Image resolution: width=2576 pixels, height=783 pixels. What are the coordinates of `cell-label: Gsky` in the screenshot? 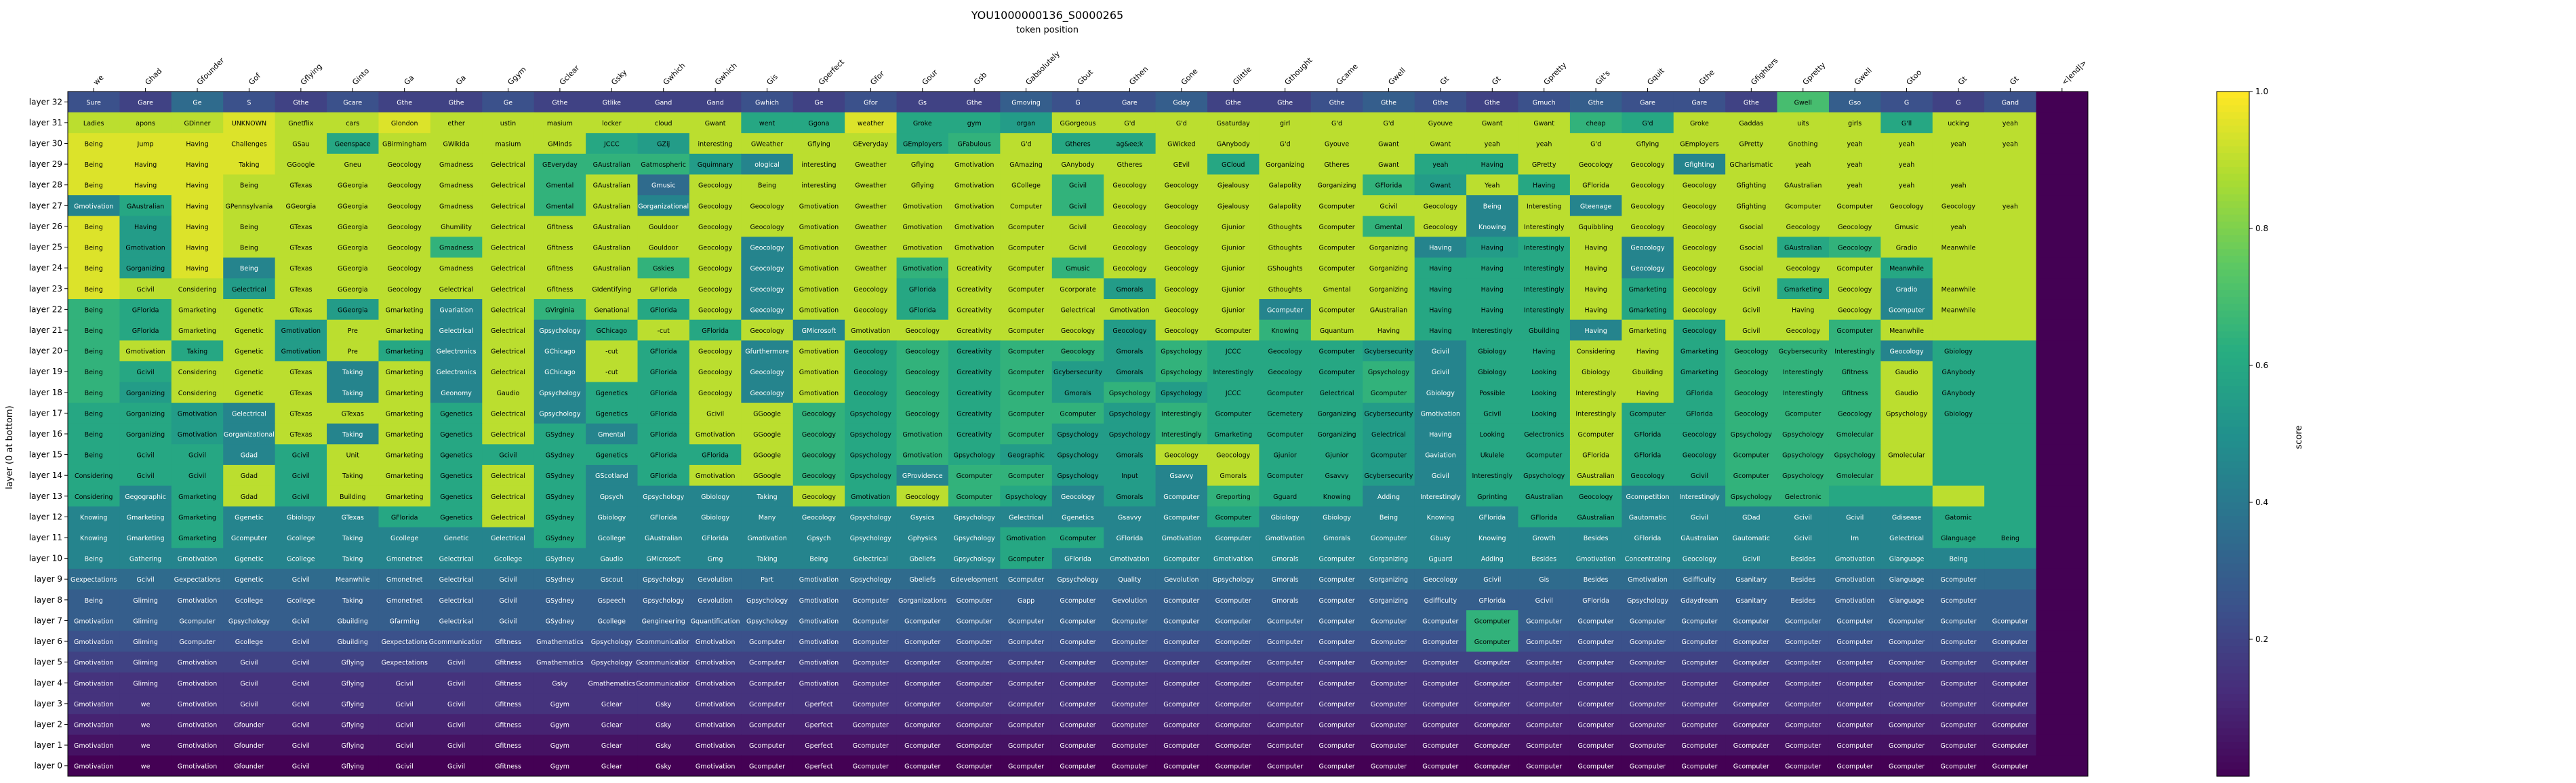 It's located at (663, 767).